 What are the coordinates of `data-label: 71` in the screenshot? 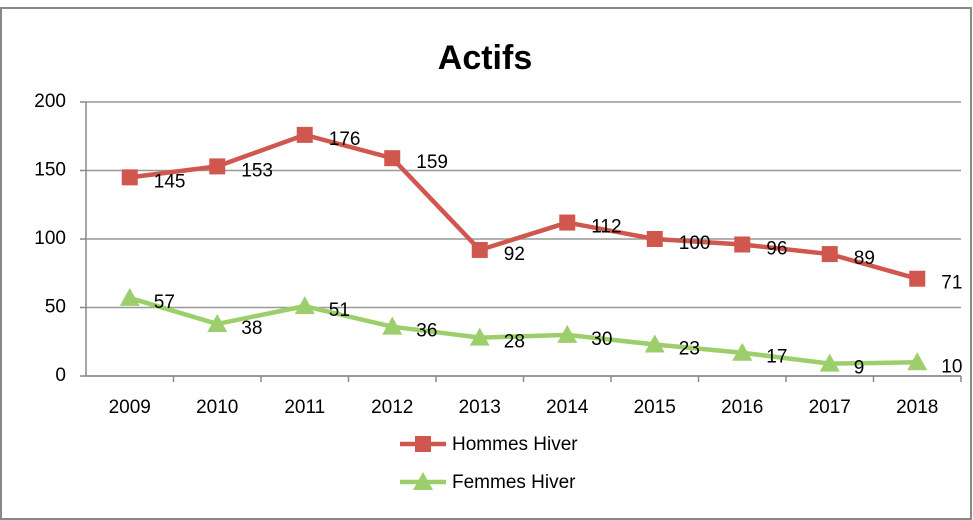 It's located at (951, 283).